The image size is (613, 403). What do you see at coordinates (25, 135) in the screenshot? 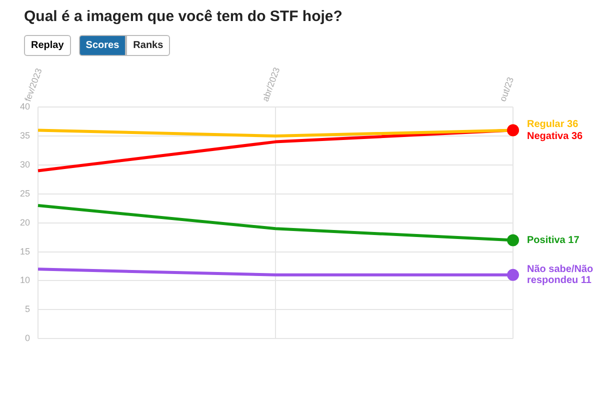
I see `y-tick-label: 35` at bounding box center [25, 135].